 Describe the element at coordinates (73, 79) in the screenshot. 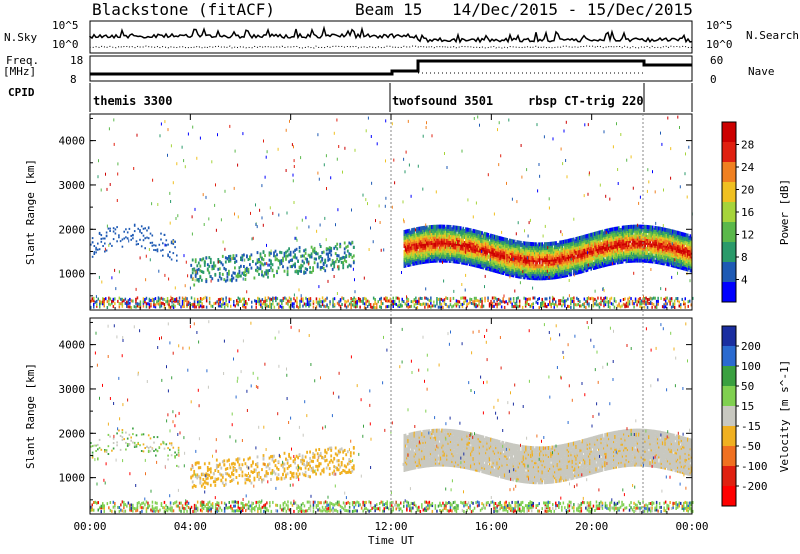

I see `freq-tick-bottom: 8` at that location.